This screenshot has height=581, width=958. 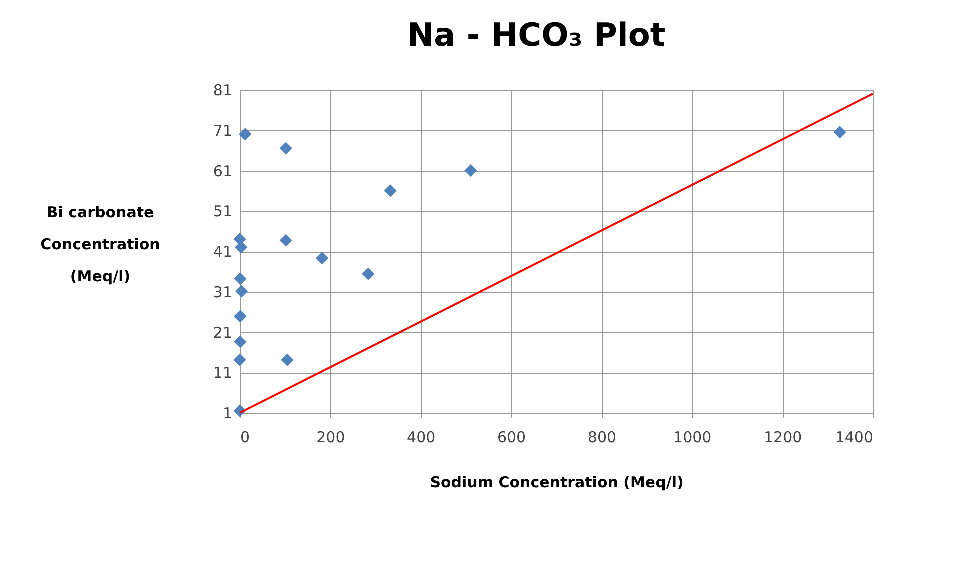 What do you see at coordinates (222, 333) in the screenshot?
I see `y-tick-label: 21` at bounding box center [222, 333].